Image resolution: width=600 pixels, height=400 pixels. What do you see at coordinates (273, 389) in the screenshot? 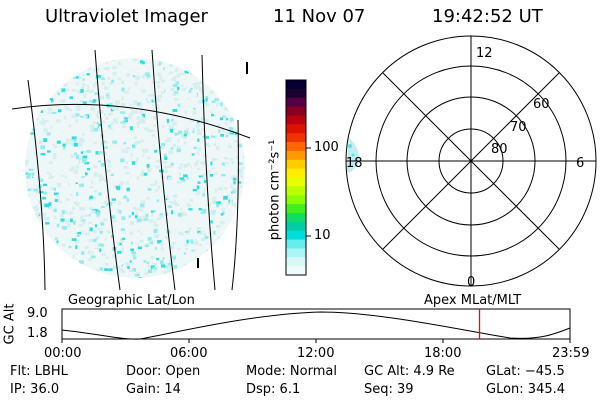
I see `dsp-info: Dsp: 6.1` at bounding box center [273, 389].